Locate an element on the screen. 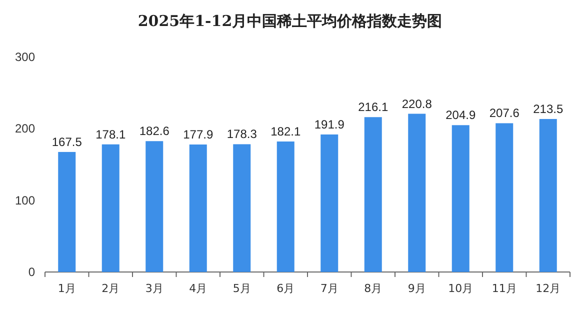 The width and height of the screenshot is (580, 333). x-tick-label: 2月 is located at coordinates (111, 288).